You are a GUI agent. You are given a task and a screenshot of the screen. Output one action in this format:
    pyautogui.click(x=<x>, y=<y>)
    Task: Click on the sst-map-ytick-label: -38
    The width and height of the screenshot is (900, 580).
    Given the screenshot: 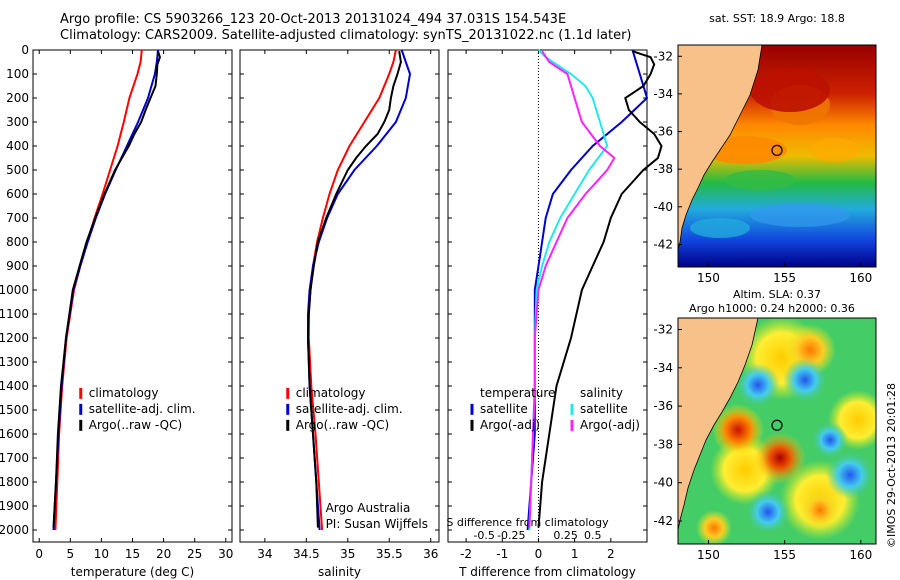 What is the action you would take?
    pyautogui.click(x=663, y=169)
    